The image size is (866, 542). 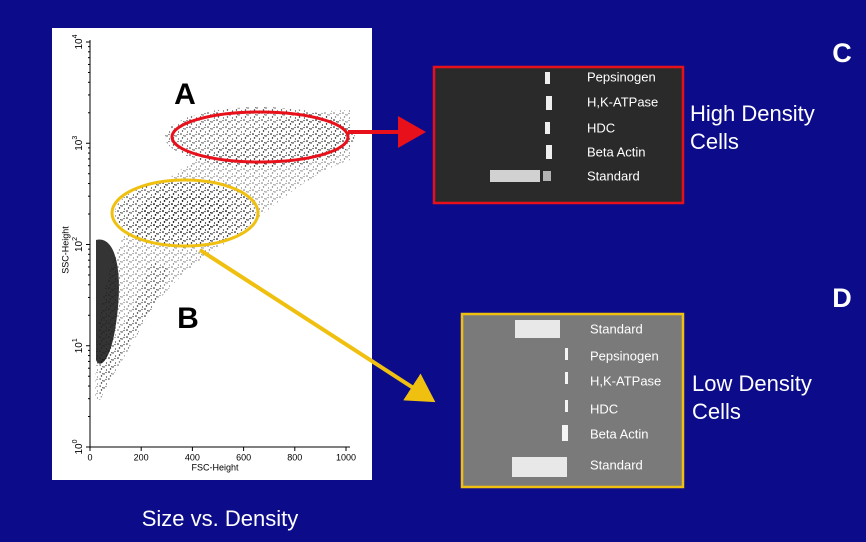 What do you see at coordinates (75, 441) in the screenshot?
I see `tick-exponent: 0` at bounding box center [75, 441].